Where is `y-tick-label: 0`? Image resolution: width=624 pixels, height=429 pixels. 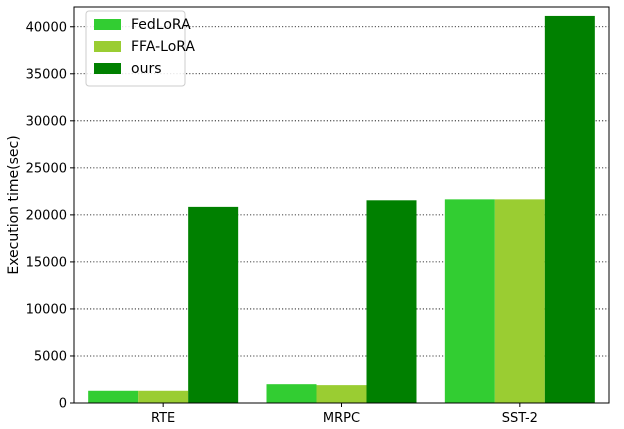 y-tick-label: 0 is located at coordinates (63, 404).